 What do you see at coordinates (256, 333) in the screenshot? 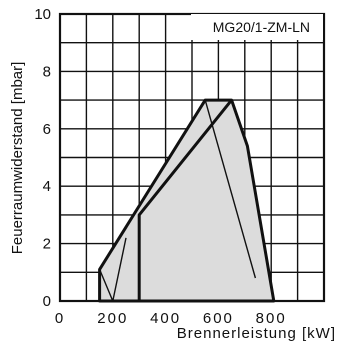
I see `x-axis-label: Brennerleistung [kW]` at bounding box center [256, 333].